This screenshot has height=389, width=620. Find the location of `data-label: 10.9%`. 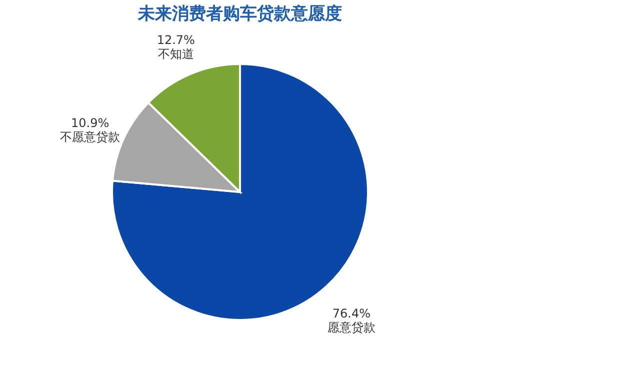

data-label: 10.9% is located at coordinates (90, 123).